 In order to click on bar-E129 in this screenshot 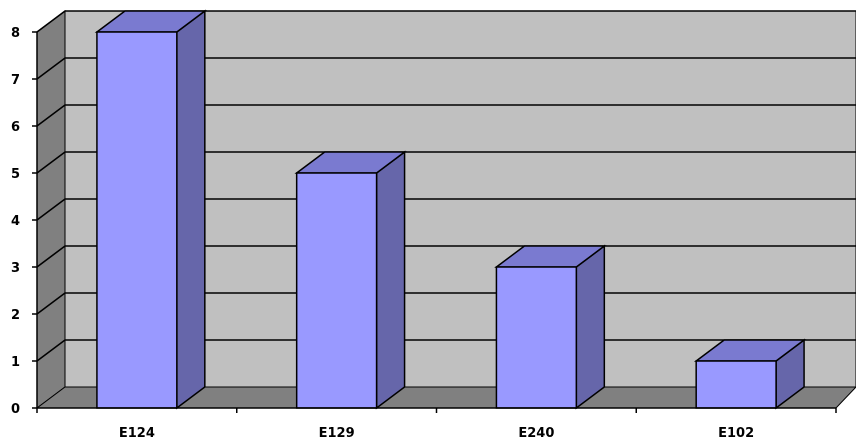, I will do `click(350, 280)`.